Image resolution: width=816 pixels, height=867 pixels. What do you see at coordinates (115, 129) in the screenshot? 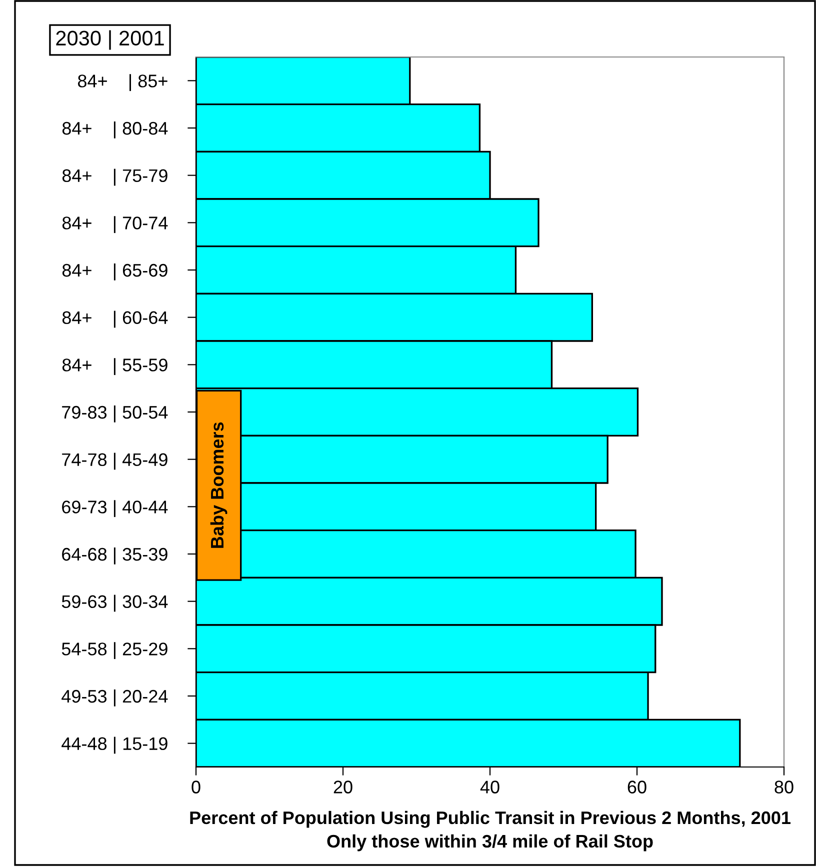
I see `y-tick-label: 84+ | 80-84` at bounding box center [115, 129].